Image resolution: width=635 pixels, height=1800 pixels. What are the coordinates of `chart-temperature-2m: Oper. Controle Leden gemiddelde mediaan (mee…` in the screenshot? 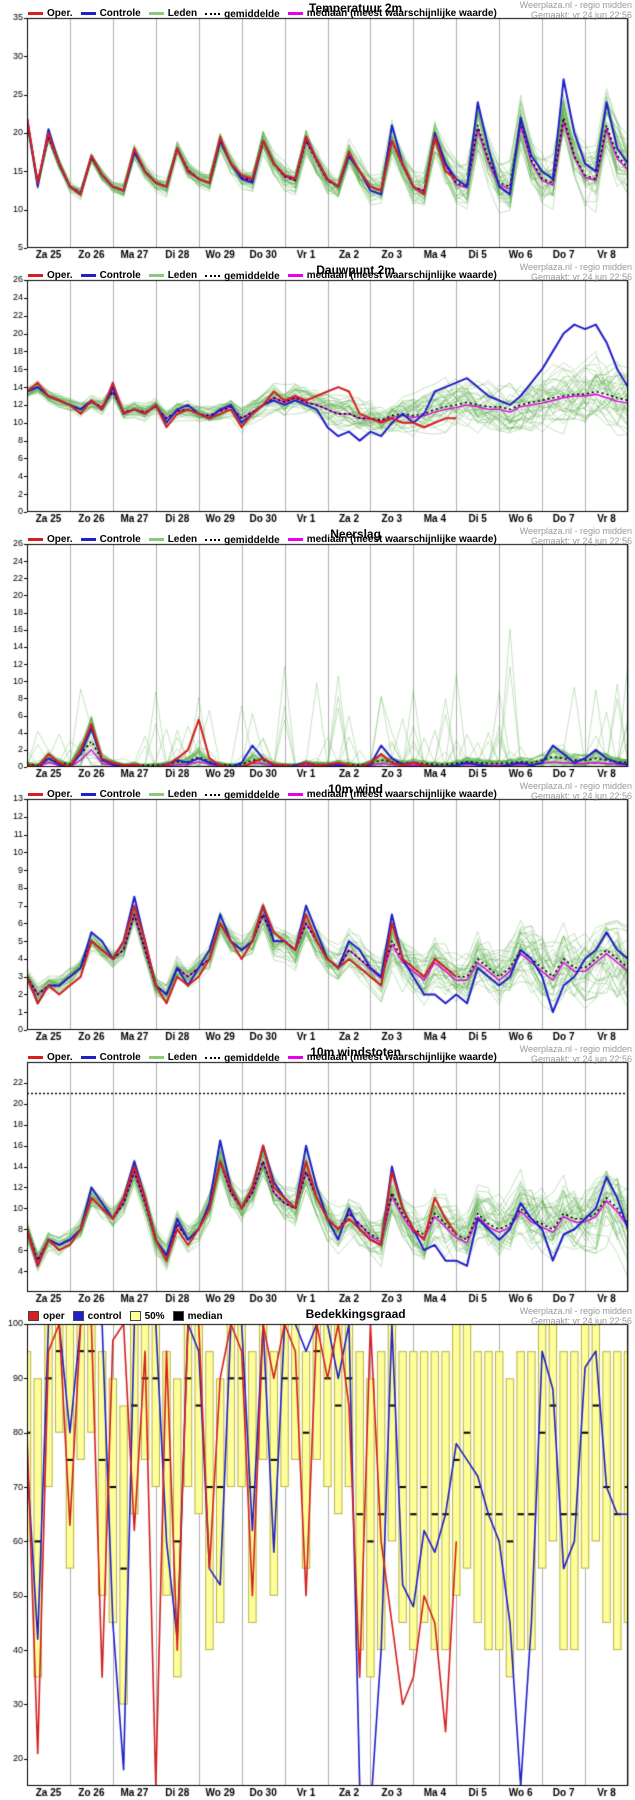 It's located at (317, 131).